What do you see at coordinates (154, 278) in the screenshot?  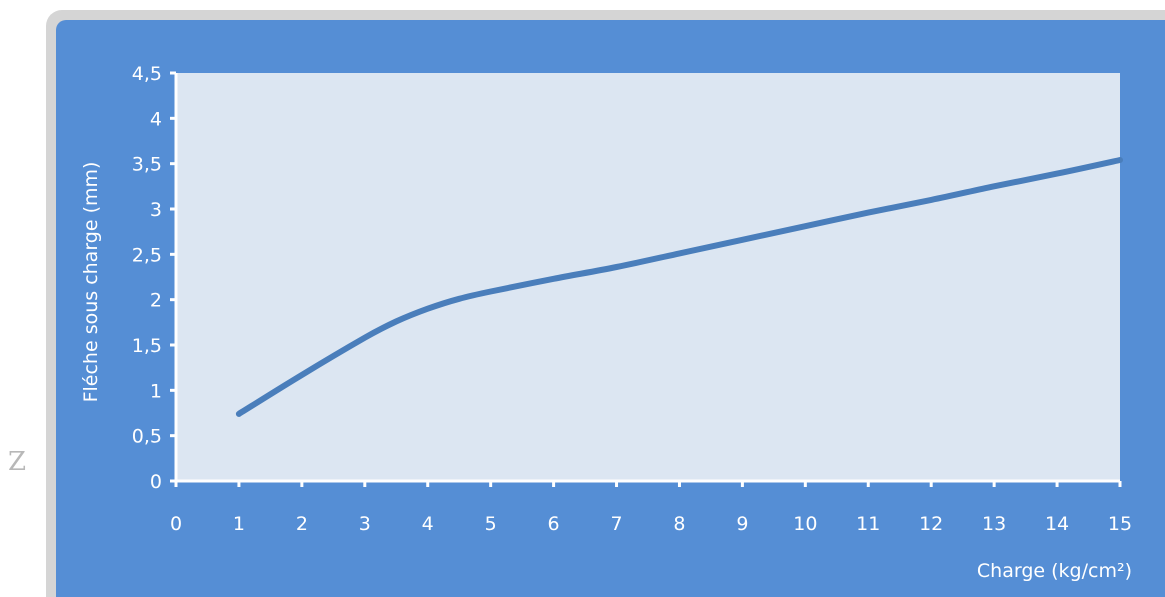 I see `y-axis-ticks: 0 0,5 1 1,5 2 2,5 3 3,5 4 4,5` at bounding box center [154, 278].